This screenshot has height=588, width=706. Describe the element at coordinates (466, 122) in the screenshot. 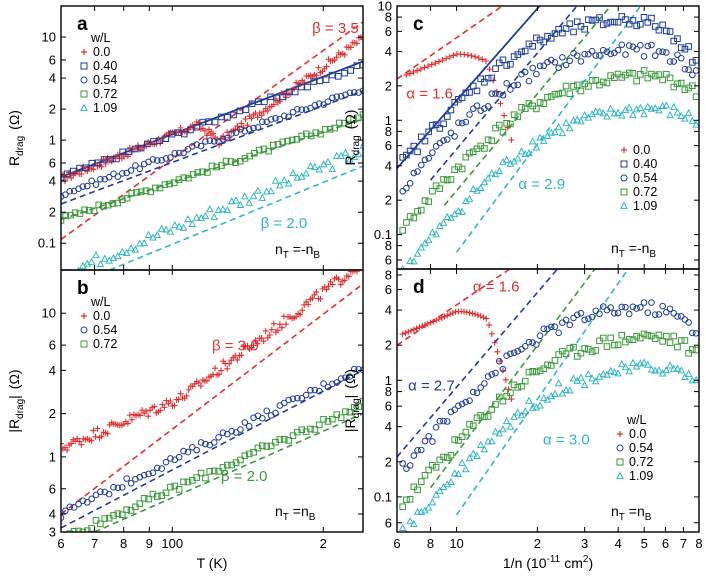

I see `marker-c-0.54-17` at that location.